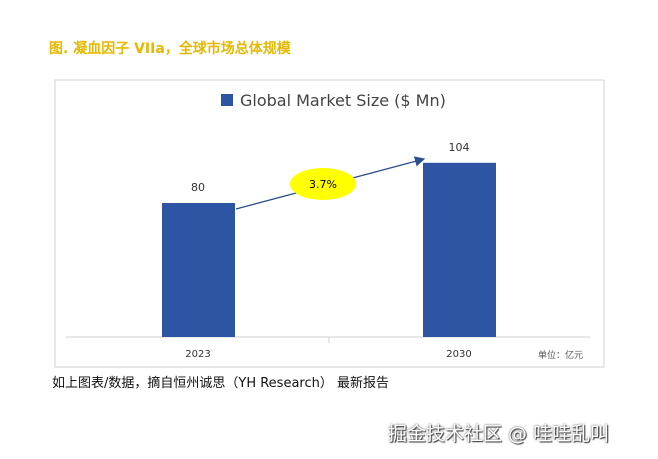  What do you see at coordinates (197, 354) in the screenshot?
I see `x-tick-2023: 2023` at bounding box center [197, 354].